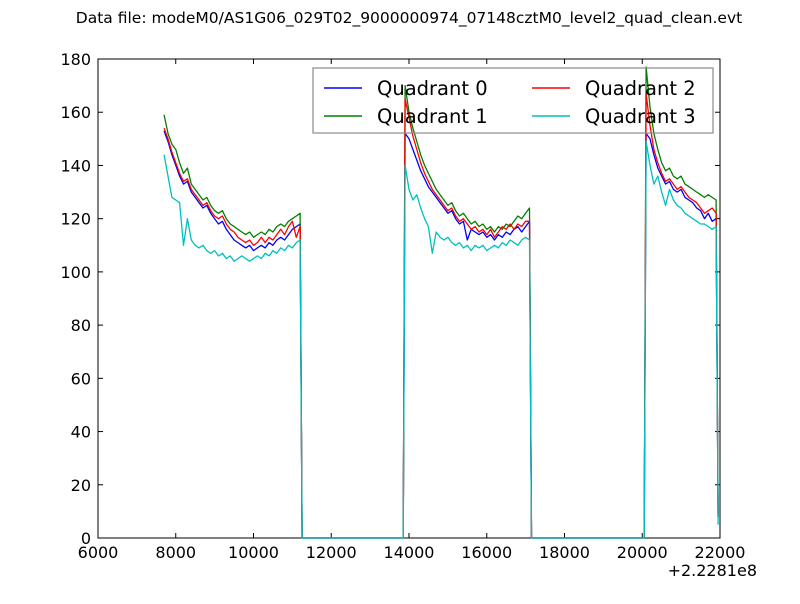  I want to click on legend-label-quadrant-2: Quadrant 2, so click(640, 88).